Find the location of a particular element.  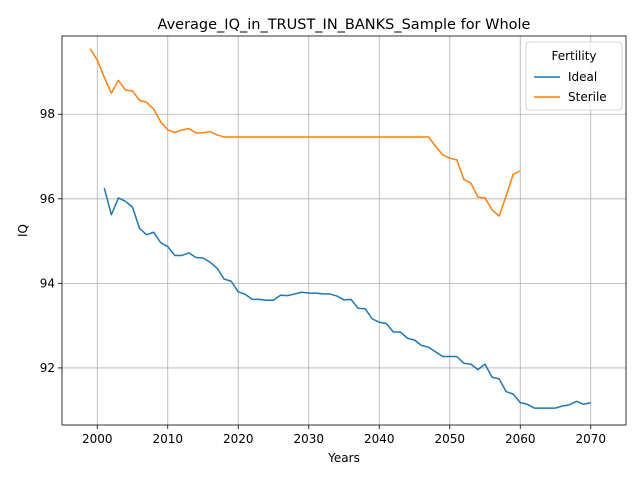

y-tick-label: 94 is located at coordinates (47, 283).